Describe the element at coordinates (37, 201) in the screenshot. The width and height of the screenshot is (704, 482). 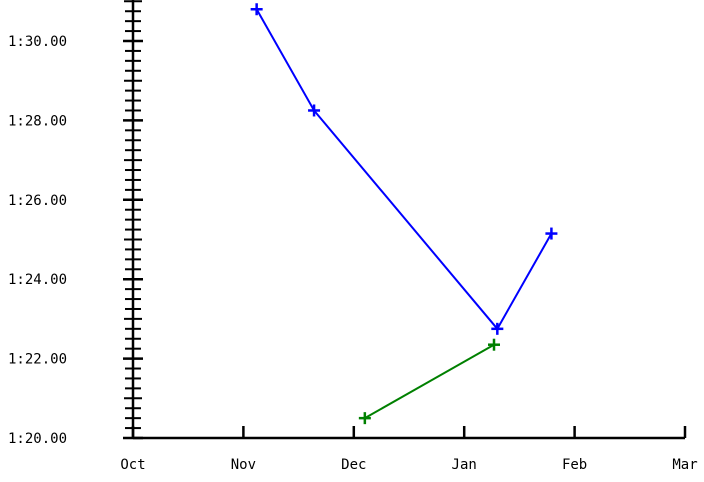
I see `y-tick-label: 1:26.00` at that location.